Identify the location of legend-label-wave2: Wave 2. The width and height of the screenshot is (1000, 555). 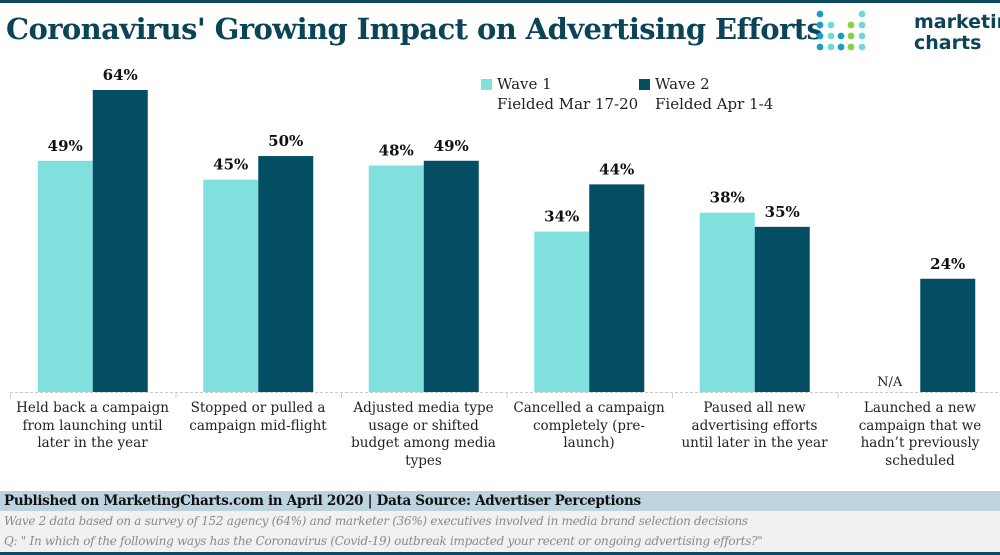
(682, 84).